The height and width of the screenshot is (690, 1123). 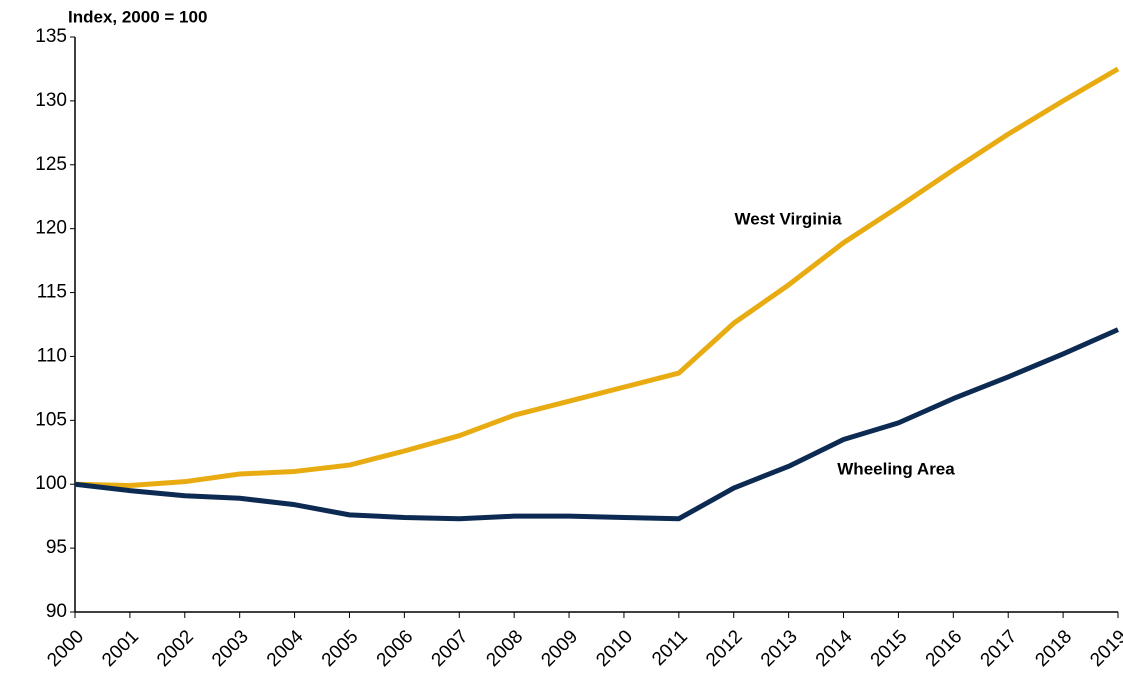 What do you see at coordinates (1053, 648) in the screenshot?
I see `x-tick-label: 2018` at bounding box center [1053, 648].